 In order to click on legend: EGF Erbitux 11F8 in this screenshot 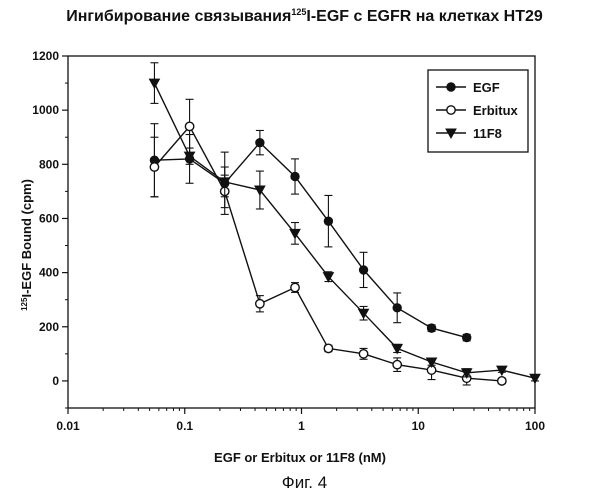, I will do `click(478, 111)`.